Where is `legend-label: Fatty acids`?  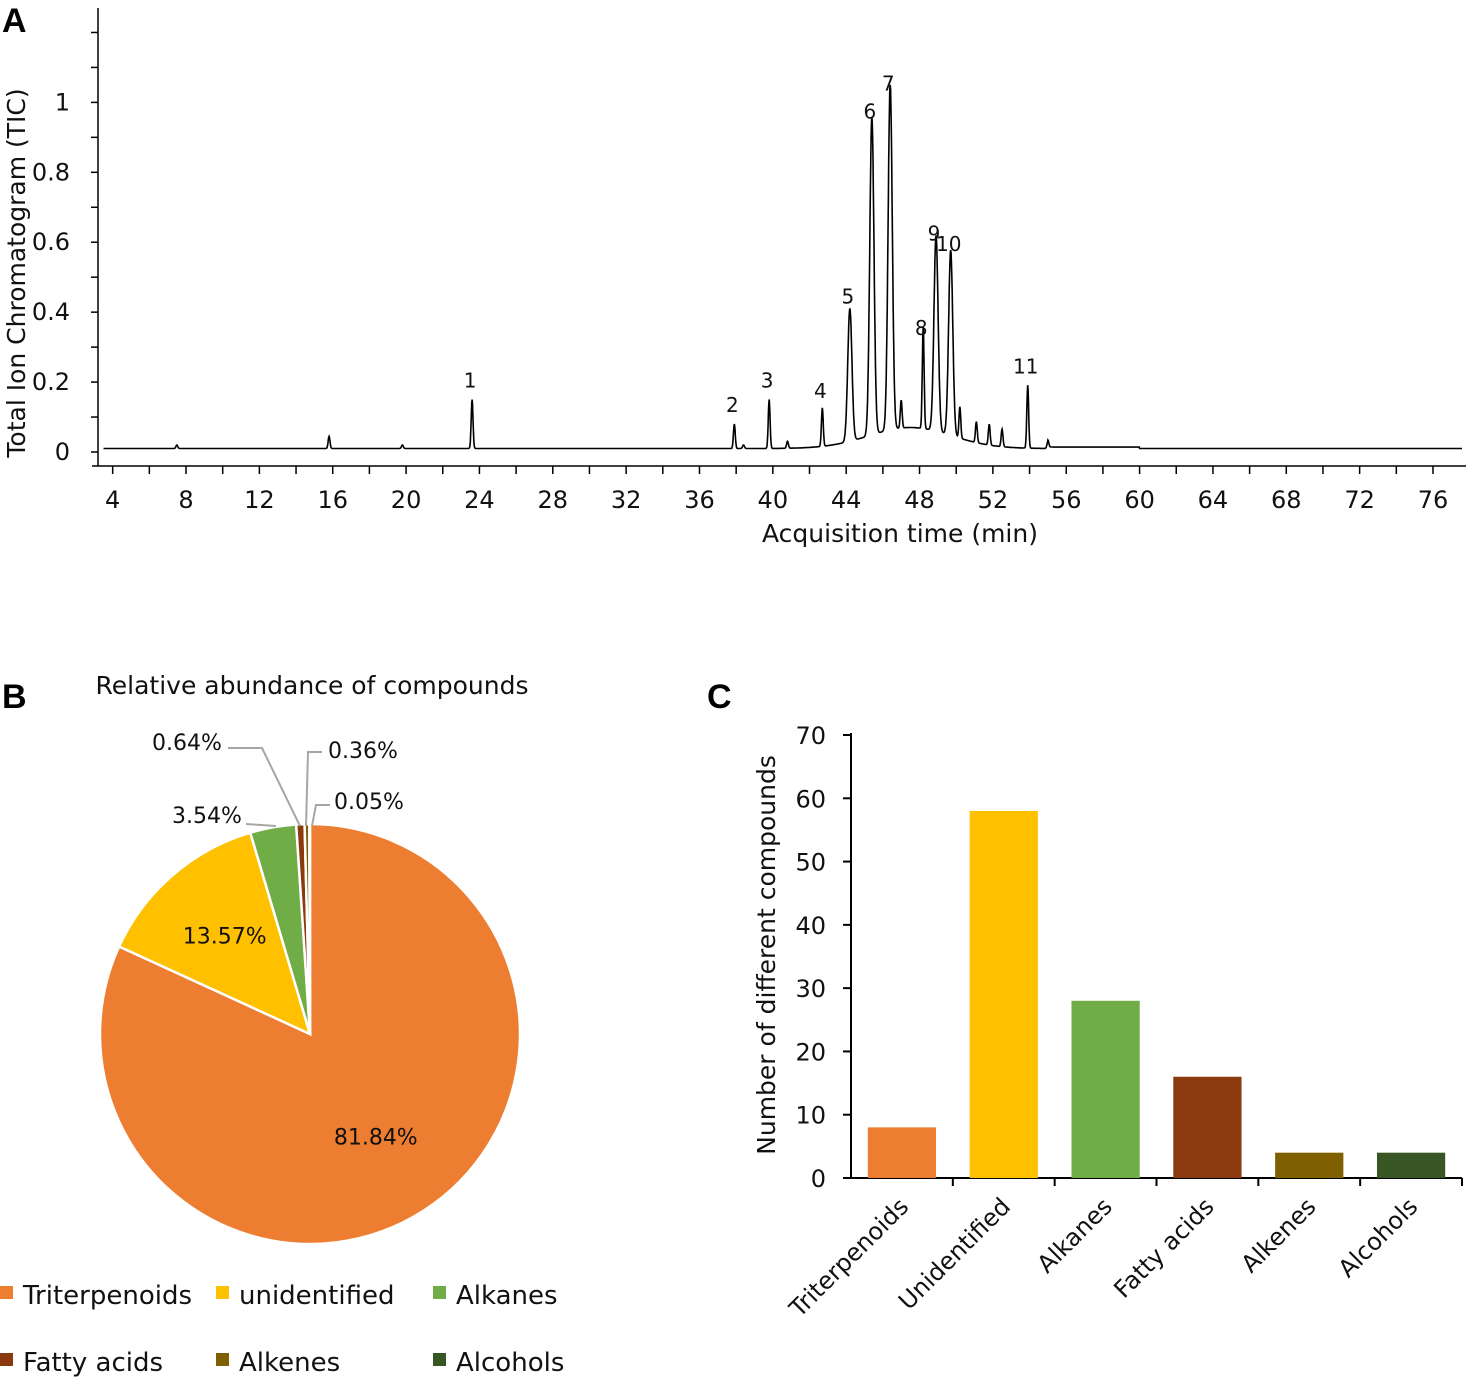 legend-label: Fatty acids is located at coordinates (93, 1363).